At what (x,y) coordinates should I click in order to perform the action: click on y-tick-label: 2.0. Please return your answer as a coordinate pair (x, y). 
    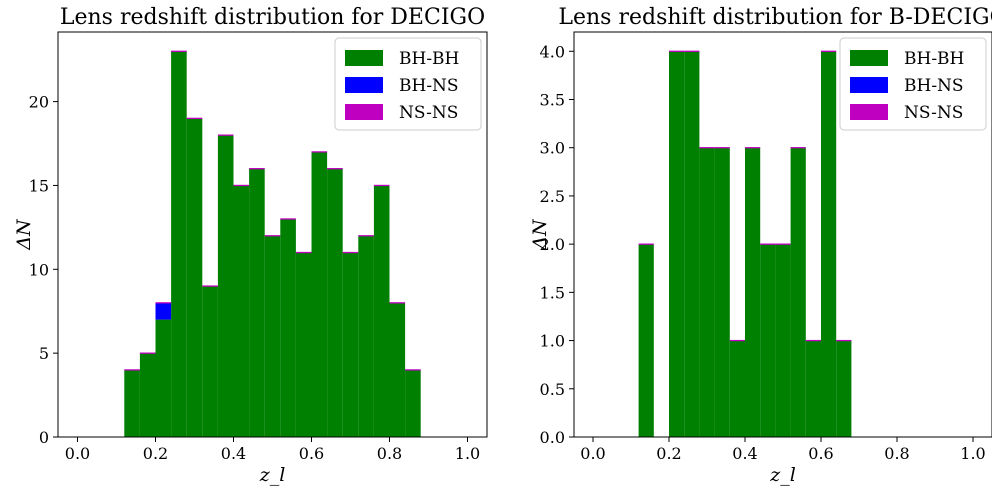
    Looking at the image, I should click on (552, 244).